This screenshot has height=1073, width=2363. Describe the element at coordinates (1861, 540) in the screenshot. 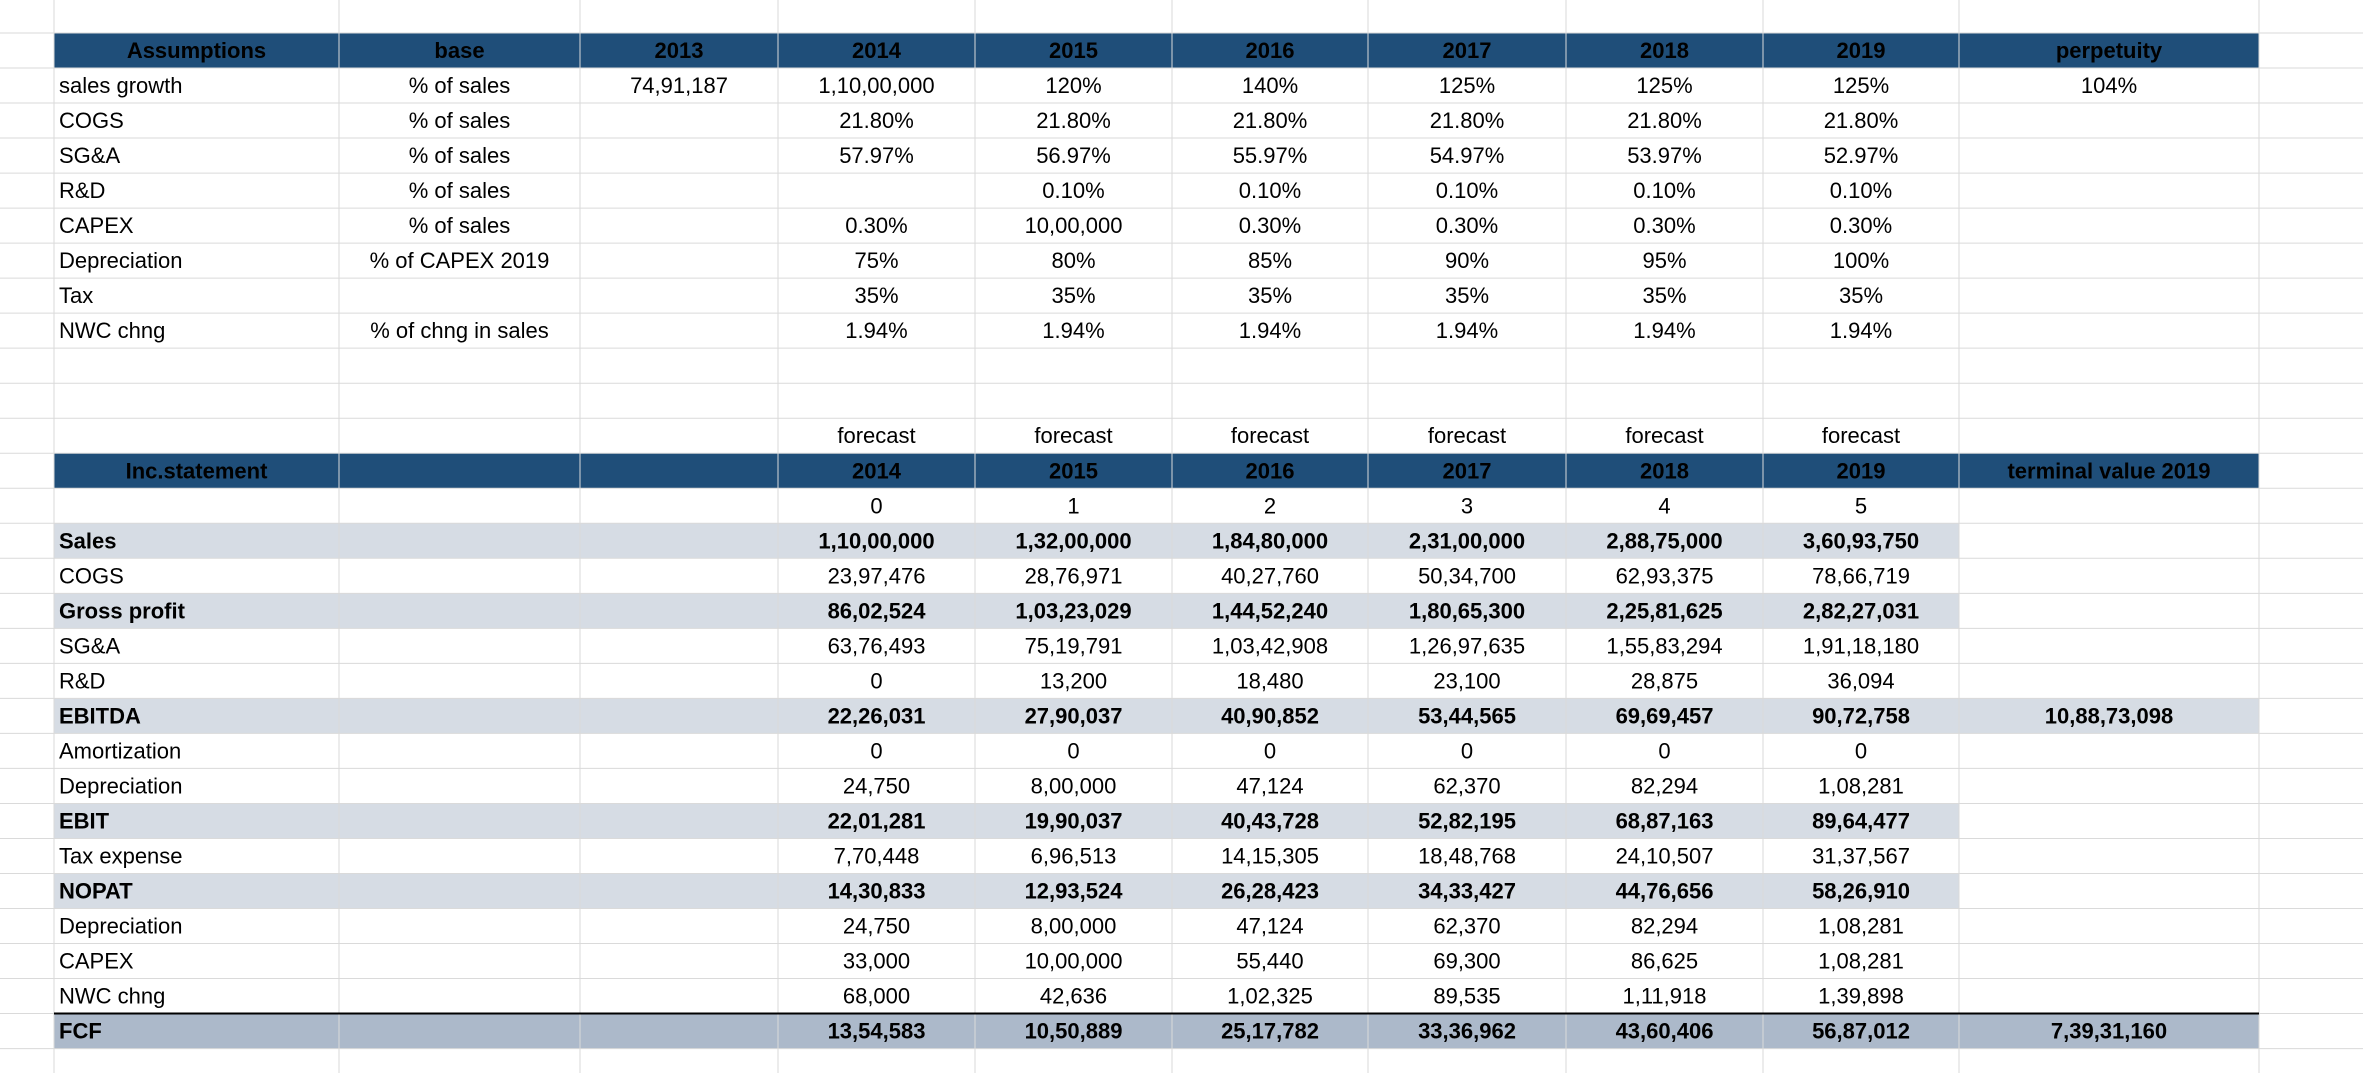

I see `cell: 3,60,93,750` at that location.